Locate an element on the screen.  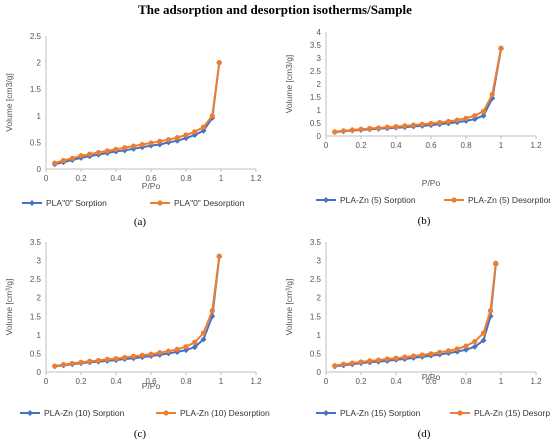
panel-label: (a) is located at coordinates (140, 222).